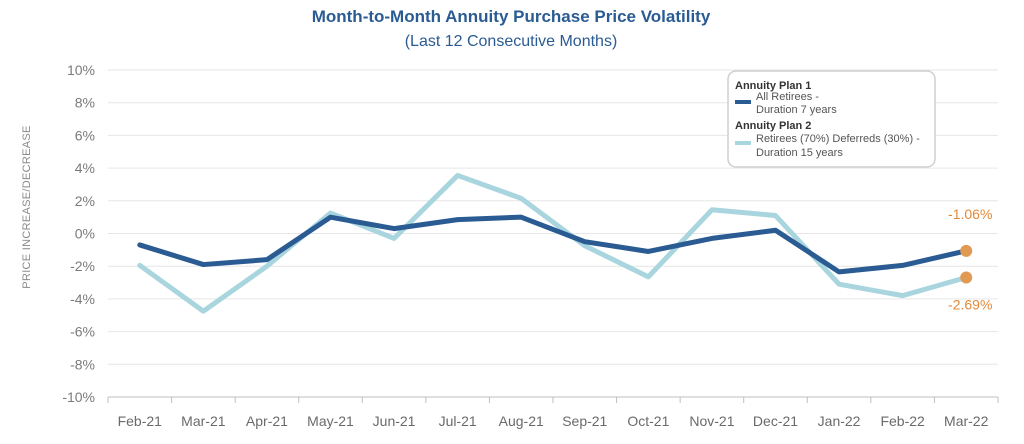 Image resolution: width=1024 pixels, height=444 pixels. I want to click on y-tick-label-3: 4%, so click(85, 168).